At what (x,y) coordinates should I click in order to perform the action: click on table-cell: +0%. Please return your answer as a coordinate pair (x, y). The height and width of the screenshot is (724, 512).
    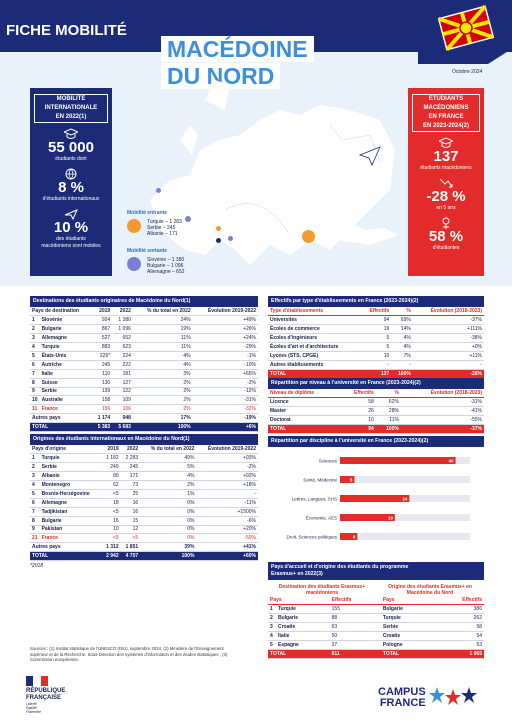
    Looking at the image, I should click on (448, 347).